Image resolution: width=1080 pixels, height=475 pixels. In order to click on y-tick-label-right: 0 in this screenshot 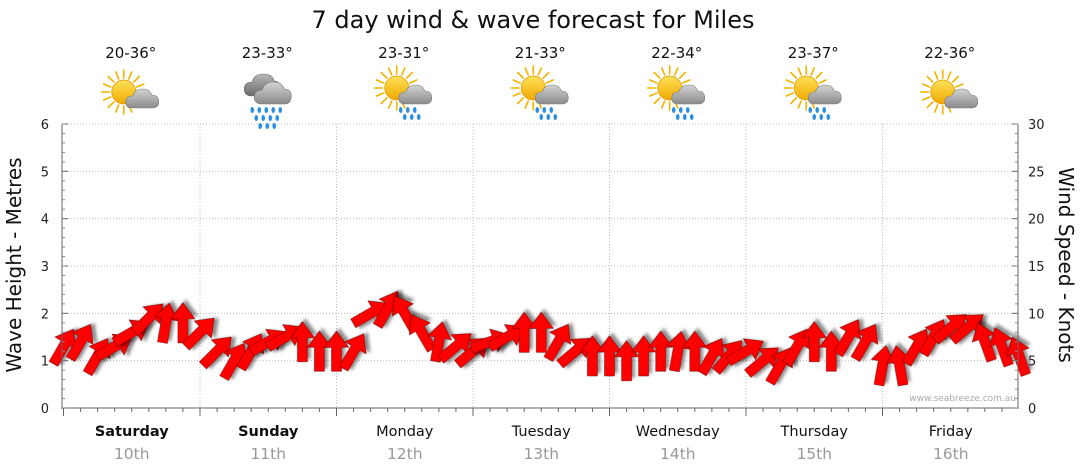, I will do `click(1032, 409)`.